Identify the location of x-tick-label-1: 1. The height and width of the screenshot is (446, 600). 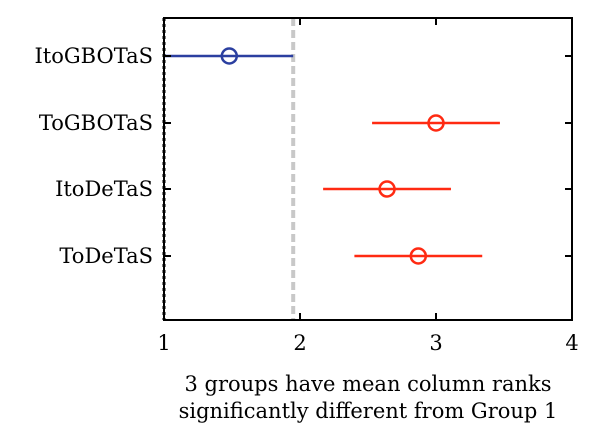
(163, 343).